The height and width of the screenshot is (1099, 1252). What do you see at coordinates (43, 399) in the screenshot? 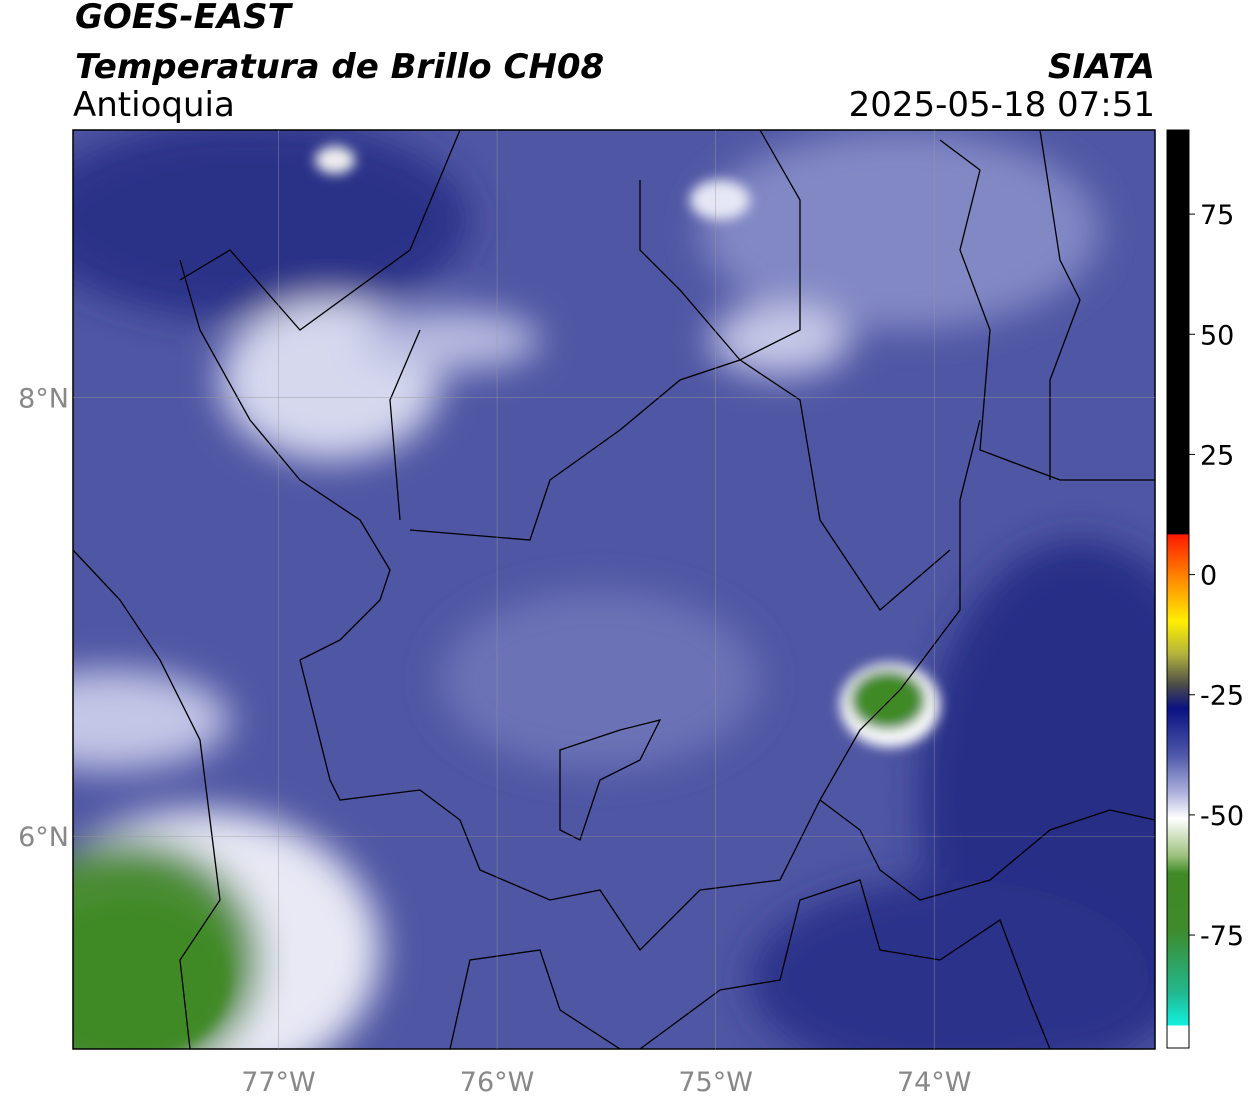
I see `y-tick-label: 8°N` at bounding box center [43, 399].